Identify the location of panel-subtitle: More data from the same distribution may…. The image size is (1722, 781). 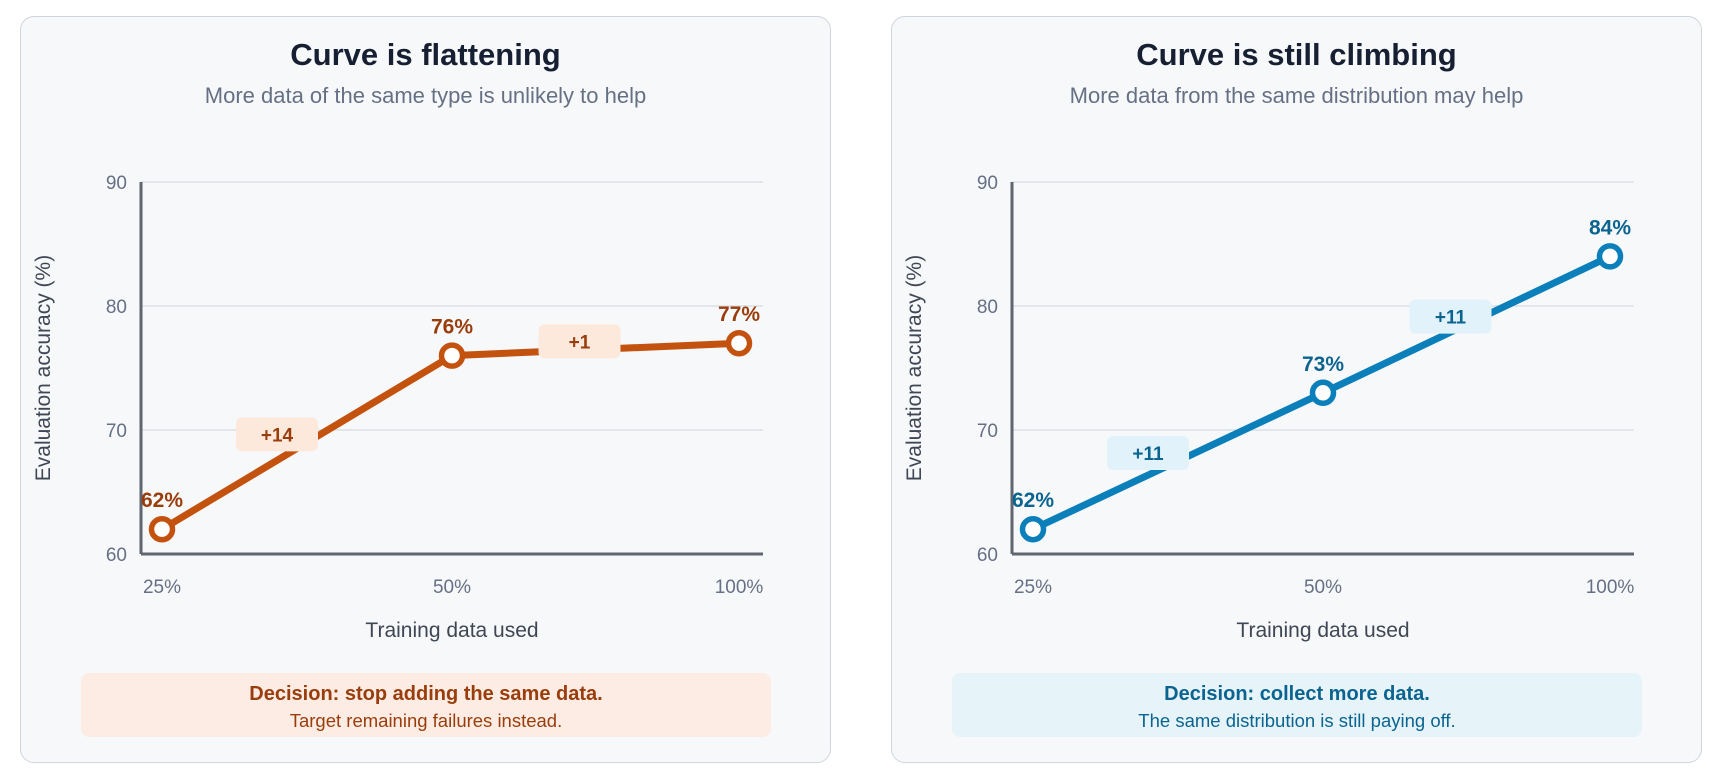
(1296, 95).